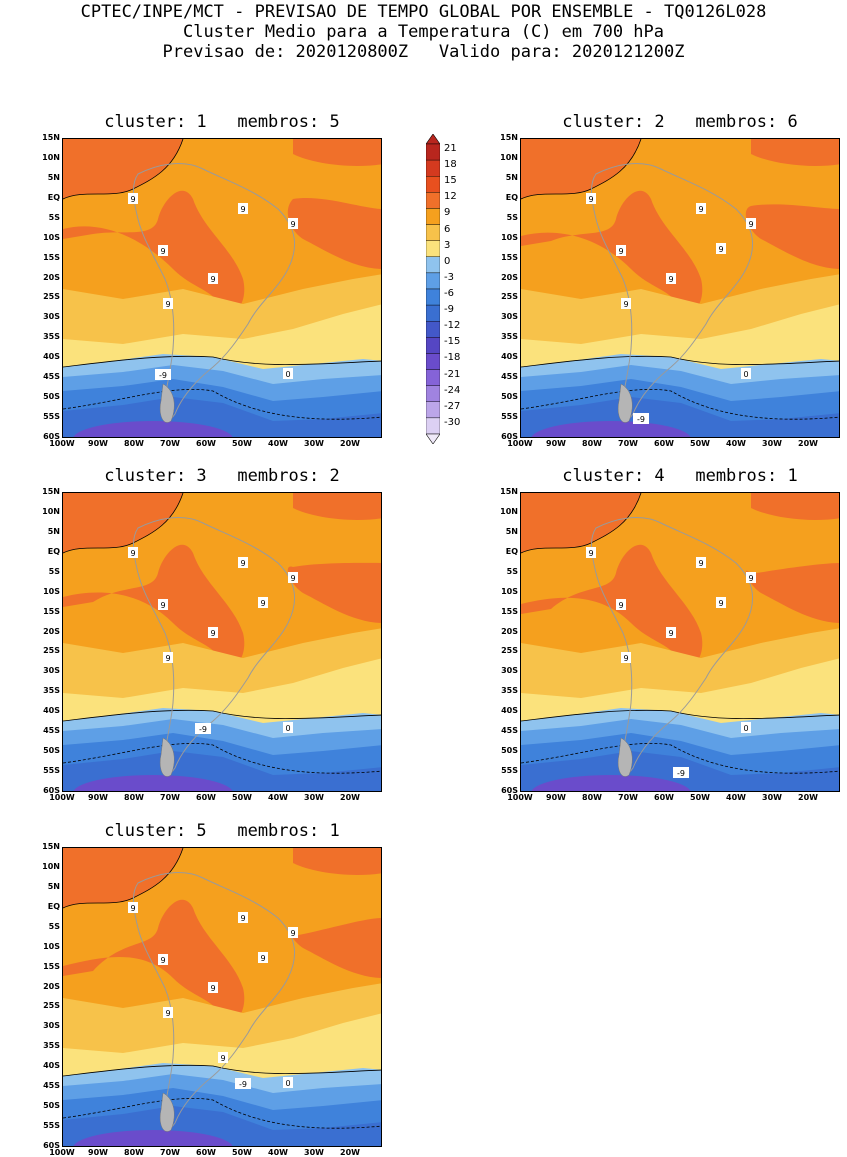  What do you see at coordinates (452, 390) in the screenshot?
I see `colorbar-label: -24` at bounding box center [452, 390].